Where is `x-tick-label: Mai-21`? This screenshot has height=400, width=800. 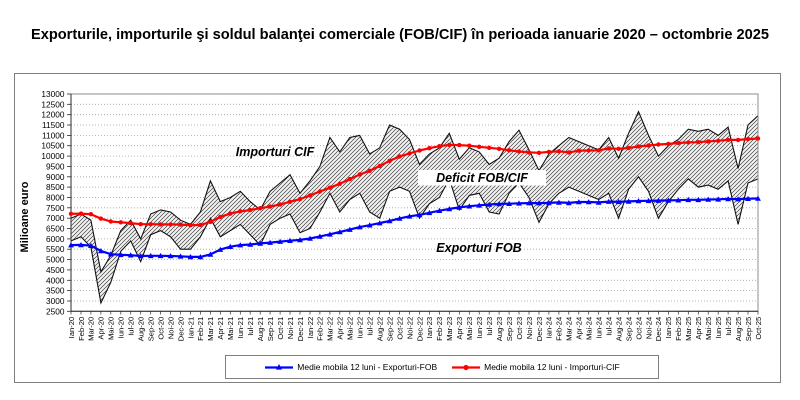
x-tick-label: Mai-21 is located at coordinates (230, 328).